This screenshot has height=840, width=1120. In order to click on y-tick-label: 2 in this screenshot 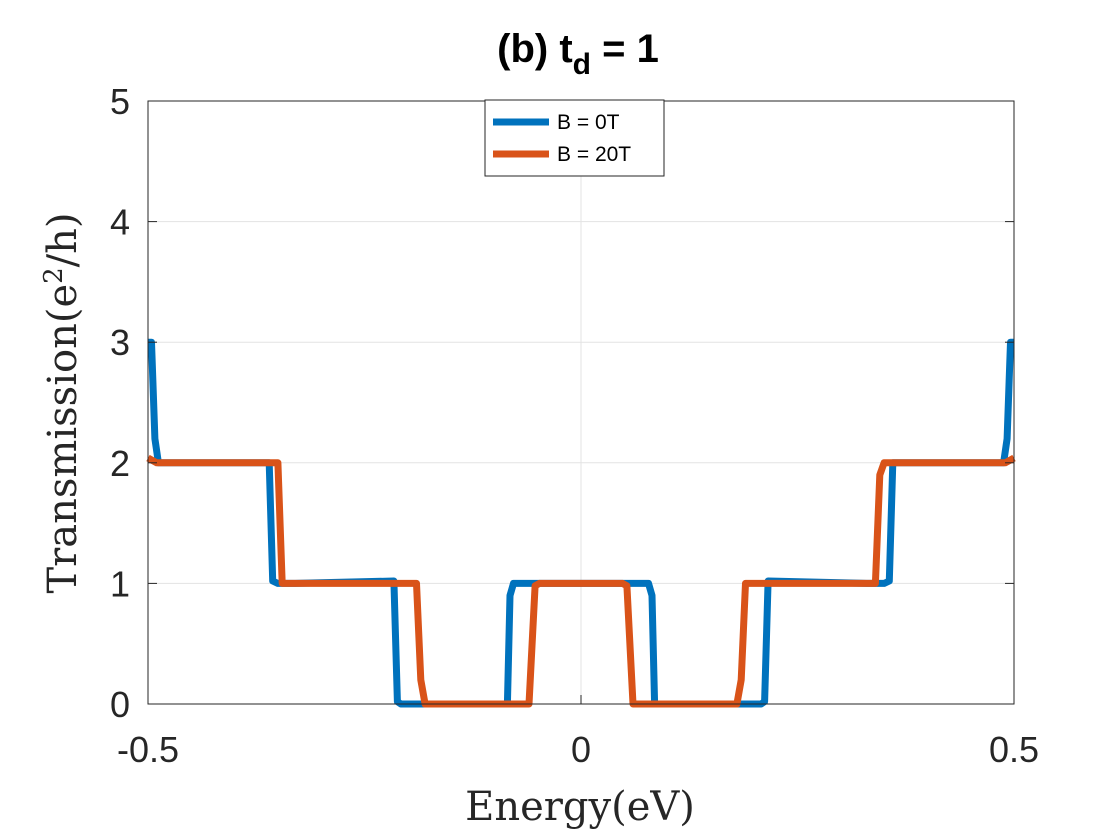, I will do `click(120, 463)`.